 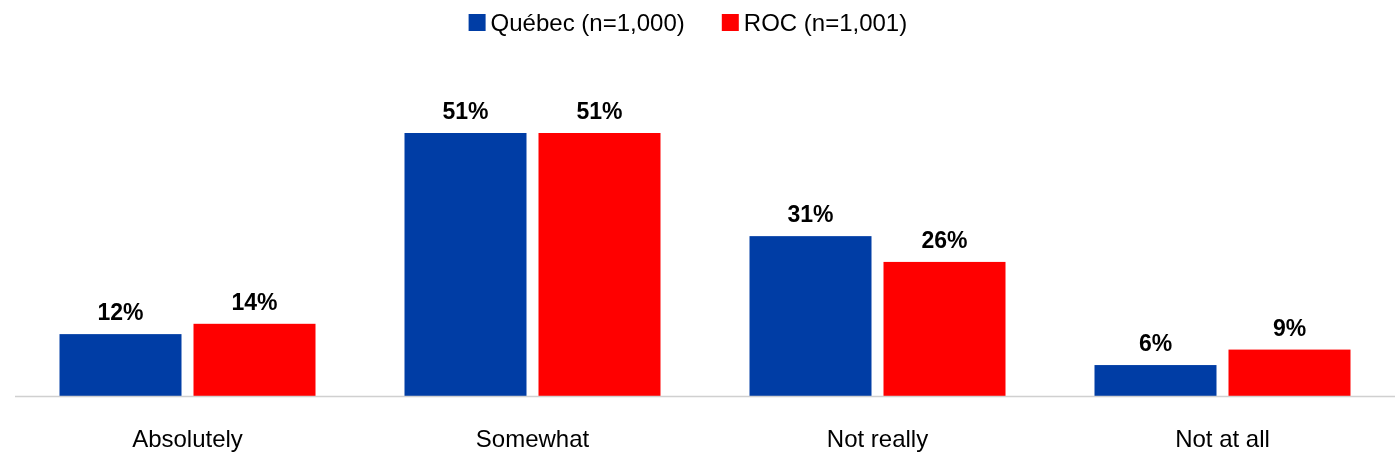 I want to click on data-label: 9%, so click(x=1289, y=327).